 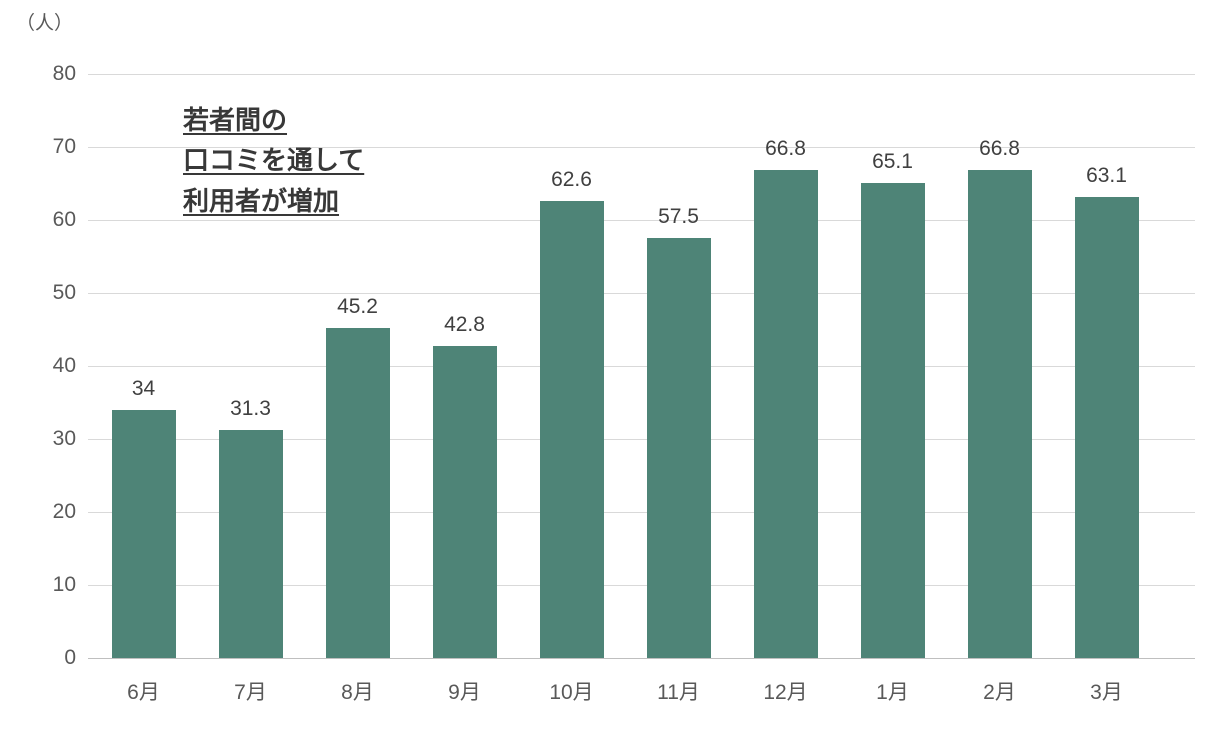 I want to click on y-axis-tick-label: 70, so click(x=64, y=146).